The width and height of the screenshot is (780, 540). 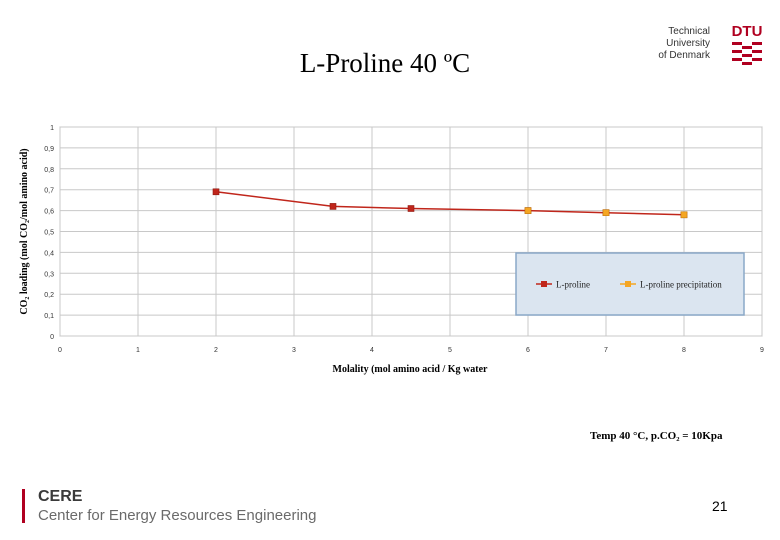 What do you see at coordinates (177, 515) in the screenshot?
I see `footer-org-full: Center for Energy Resources Engineering` at bounding box center [177, 515].